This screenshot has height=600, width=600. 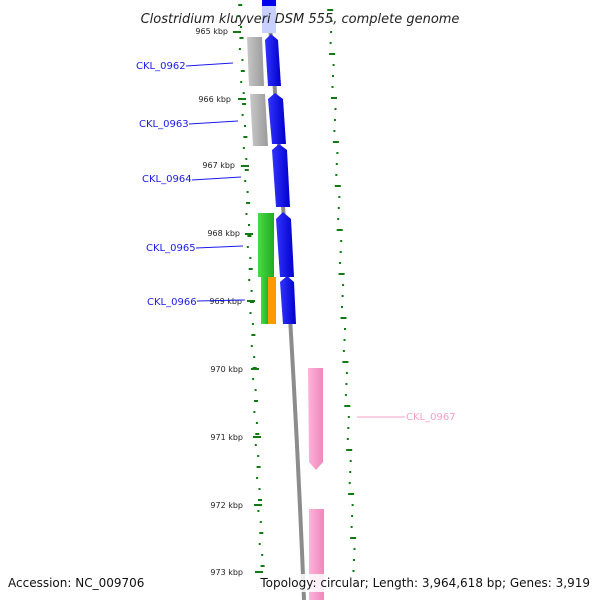 What do you see at coordinates (164, 124) in the screenshot?
I see `gene-label-ckl-0963: CKL_0963` at bounding box center [164, 124].